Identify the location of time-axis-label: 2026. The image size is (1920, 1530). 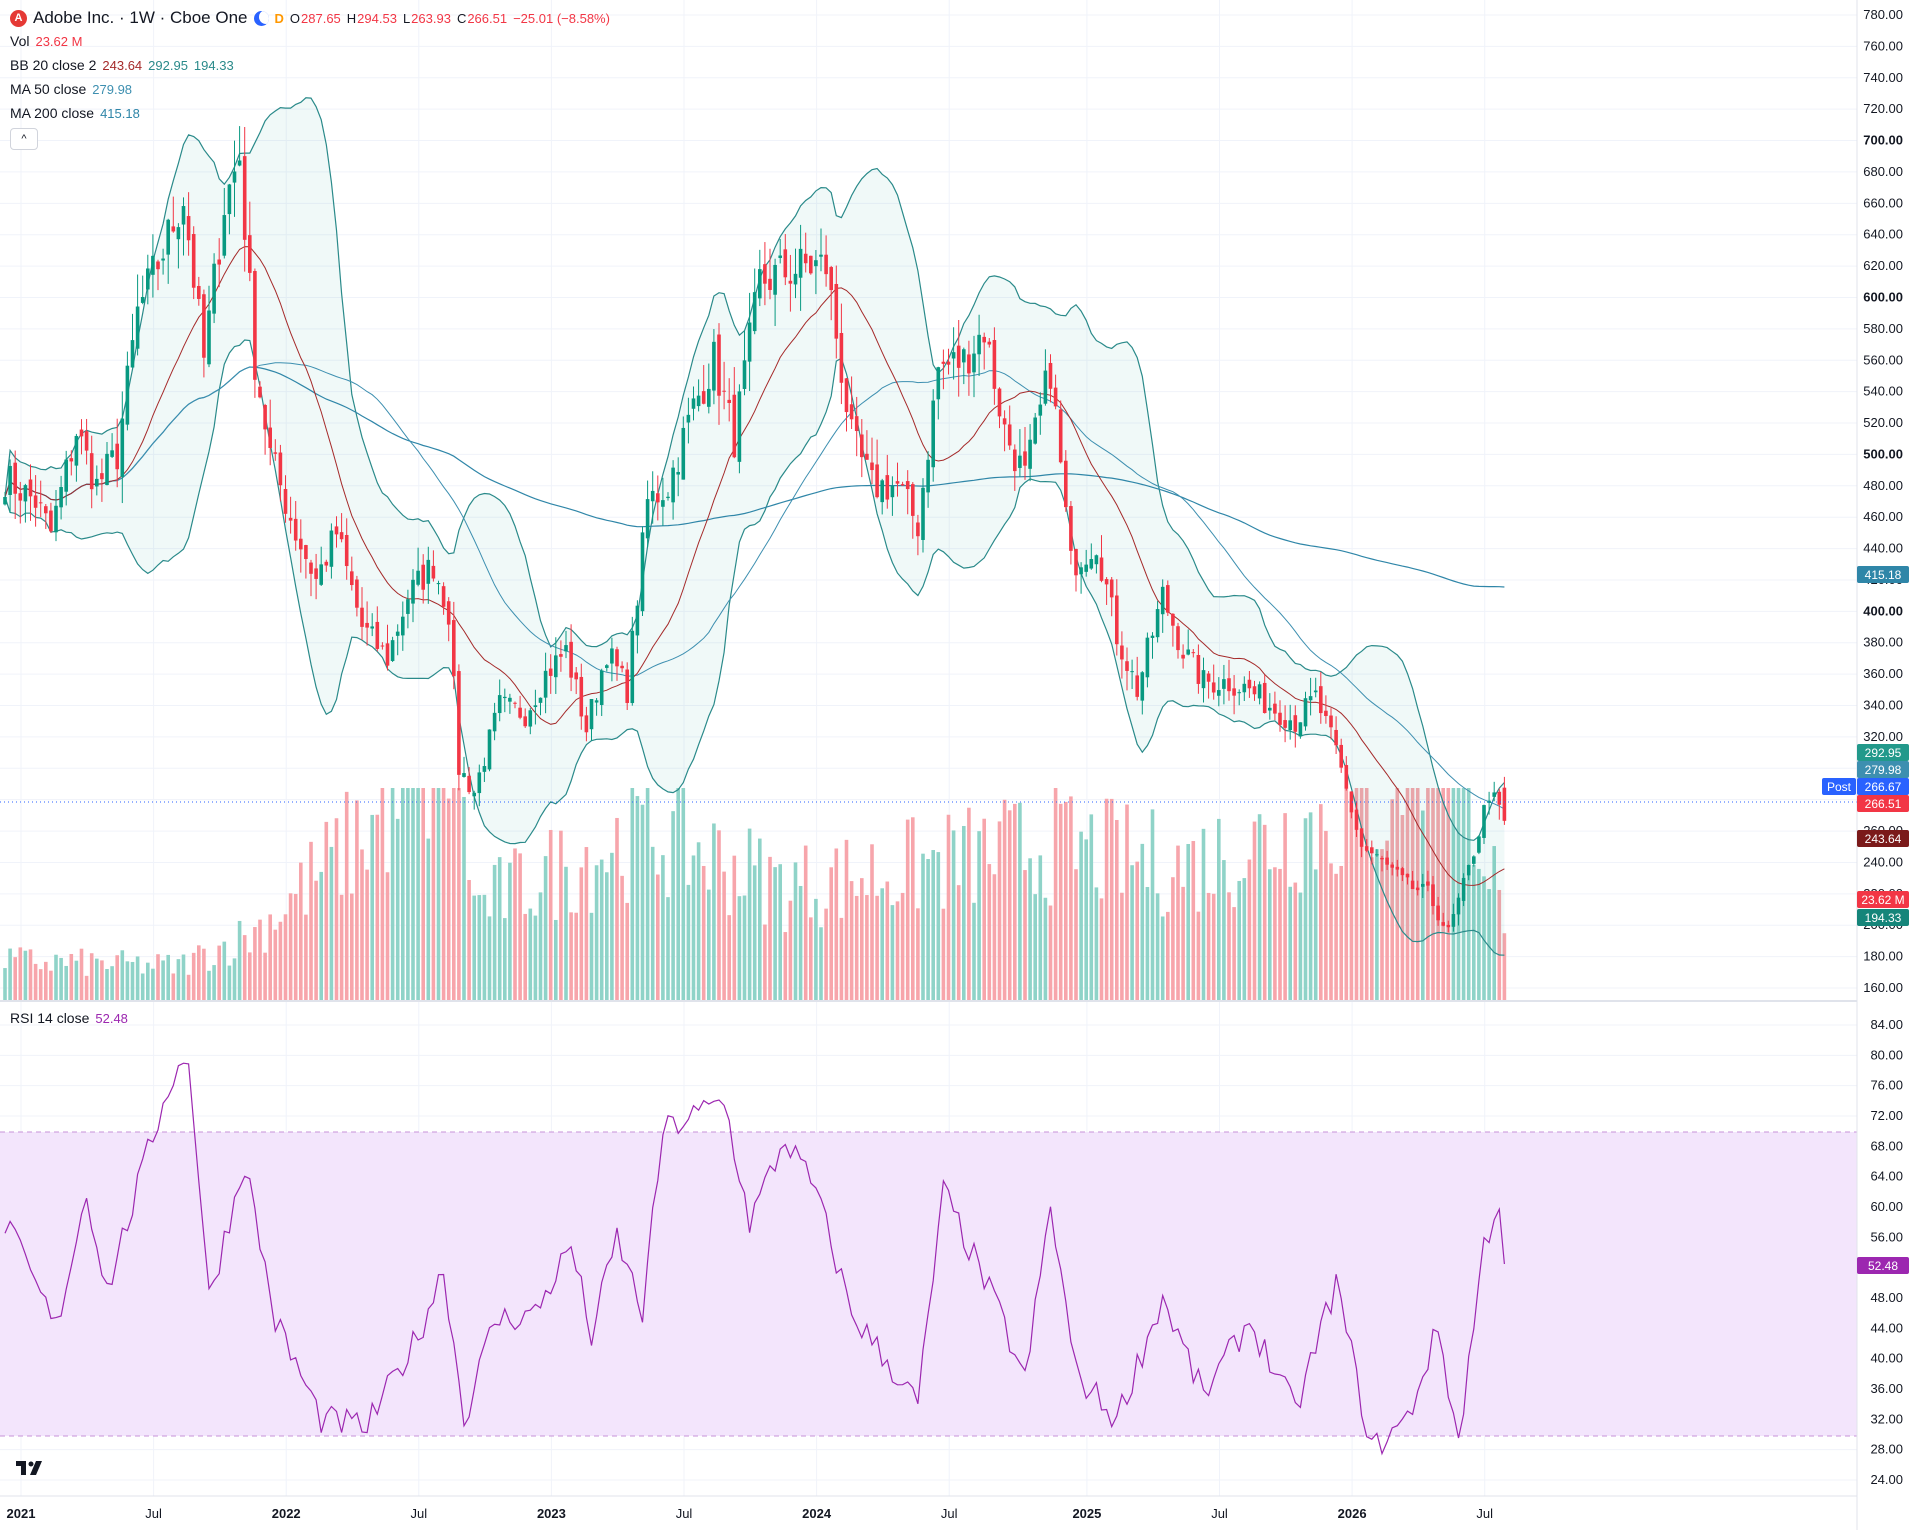
(1352, 1513).